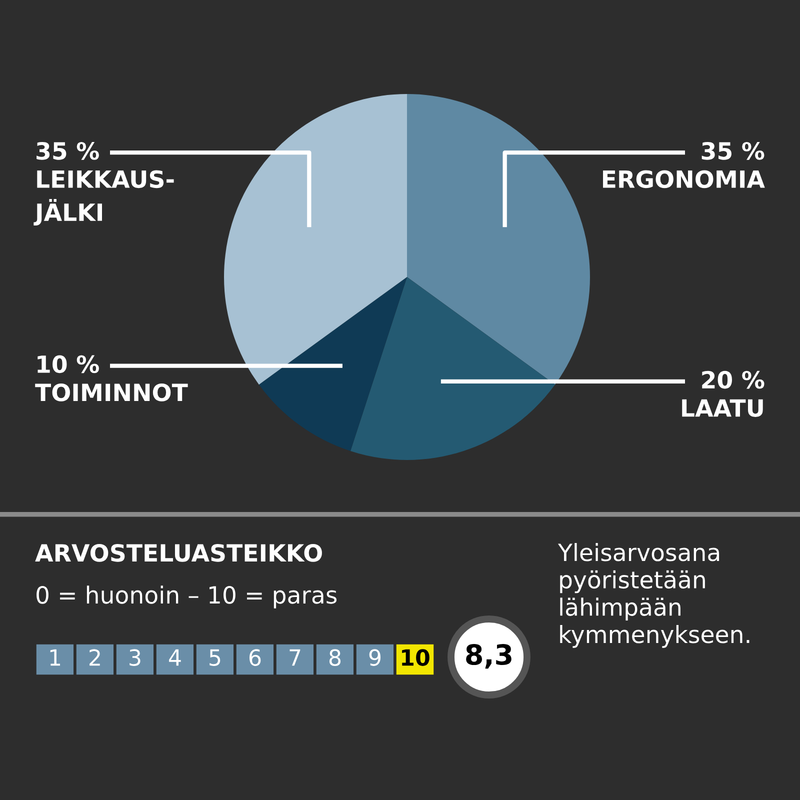  Describe the element at coordinates (135, 657) in the screenshot. I see `data-label: 3` at that location.